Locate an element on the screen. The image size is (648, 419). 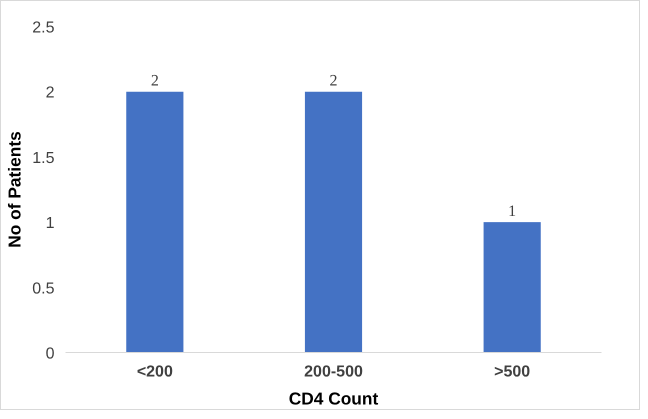
y-tick-label: 1.5 is located at coordinates (43, 158).